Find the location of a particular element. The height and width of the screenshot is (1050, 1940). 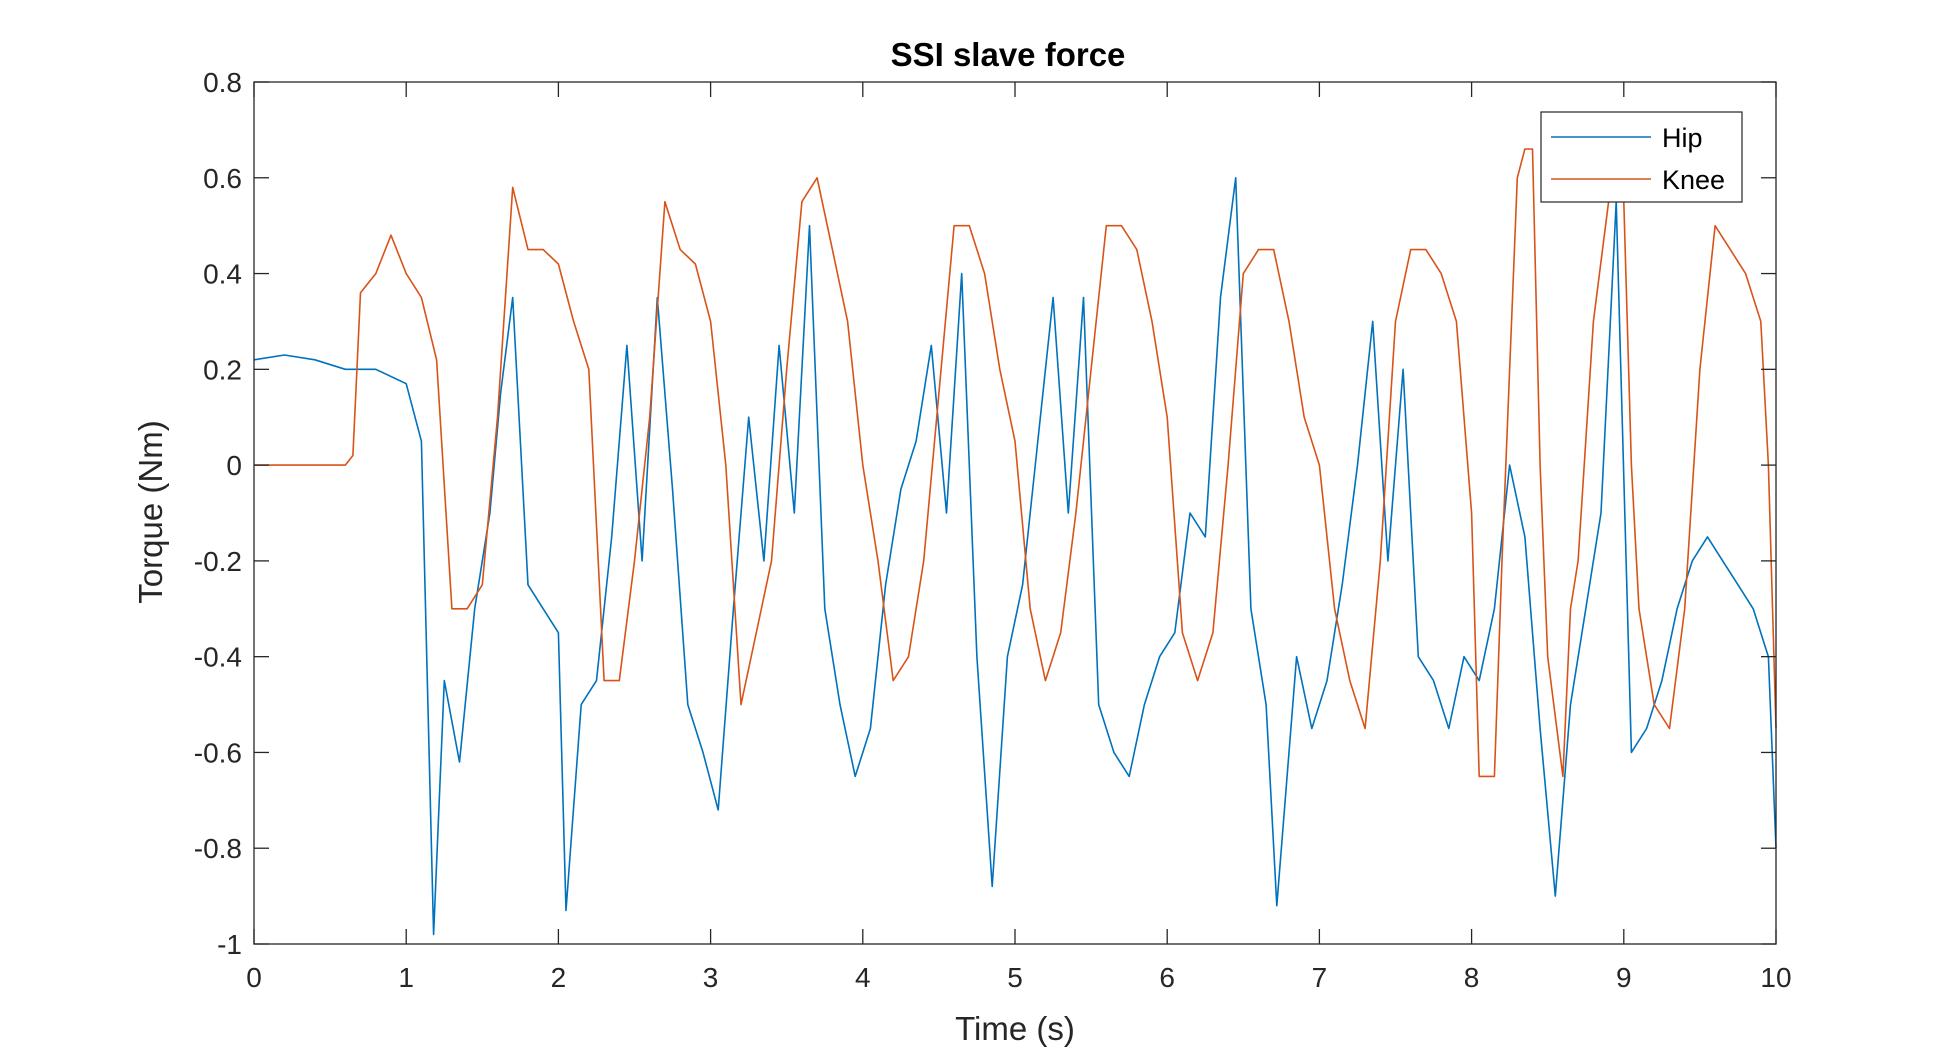

y-tick-label: -0.4 is located at coordinates (218, 657).